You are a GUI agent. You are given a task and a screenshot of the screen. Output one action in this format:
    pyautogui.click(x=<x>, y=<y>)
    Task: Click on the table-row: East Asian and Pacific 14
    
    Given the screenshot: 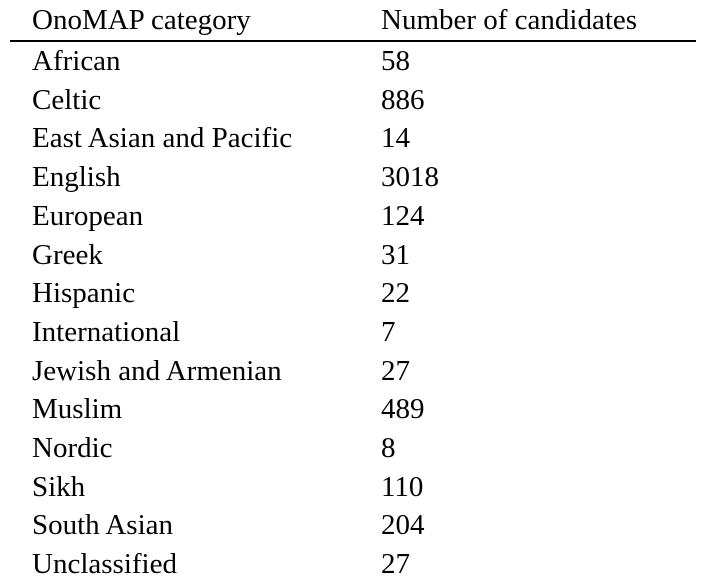 What is the action you would take?
    pyautogui.click(x=353, y=138)
    